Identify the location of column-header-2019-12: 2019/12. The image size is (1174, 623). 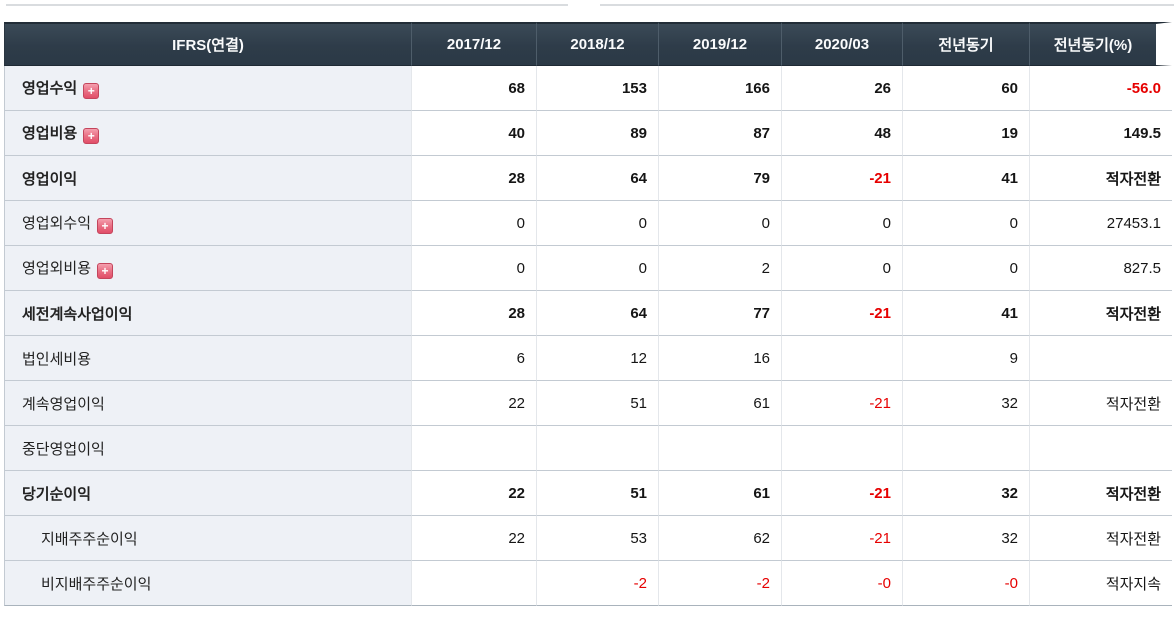
(719, 44).